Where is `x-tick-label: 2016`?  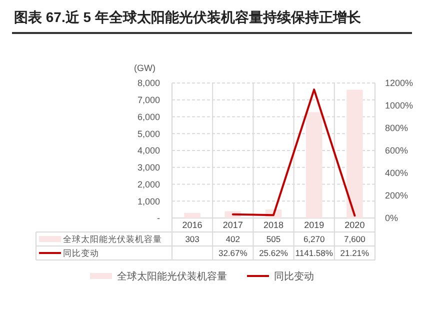 x-tick-label: 2016 is located at coordinates (192, 225).